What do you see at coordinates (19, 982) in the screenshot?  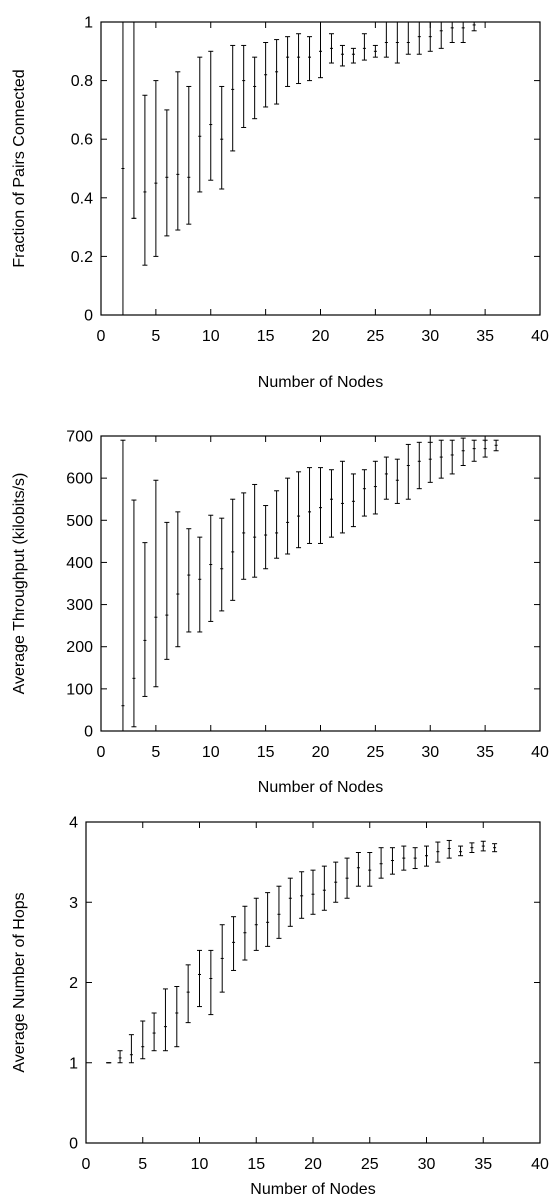 I see `y-axis-label: Average Number of Hops` at bounding box center [19, 982].